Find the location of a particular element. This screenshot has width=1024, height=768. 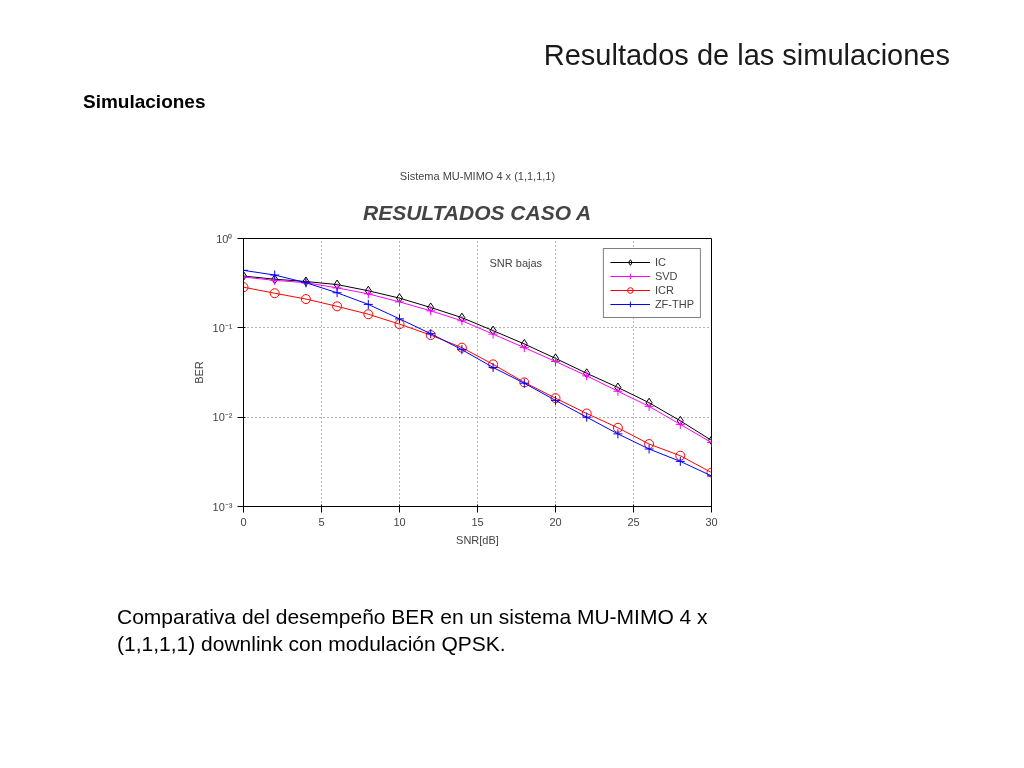

y-tick-label: 10⁻¹ is located at coordinates (222, 327).